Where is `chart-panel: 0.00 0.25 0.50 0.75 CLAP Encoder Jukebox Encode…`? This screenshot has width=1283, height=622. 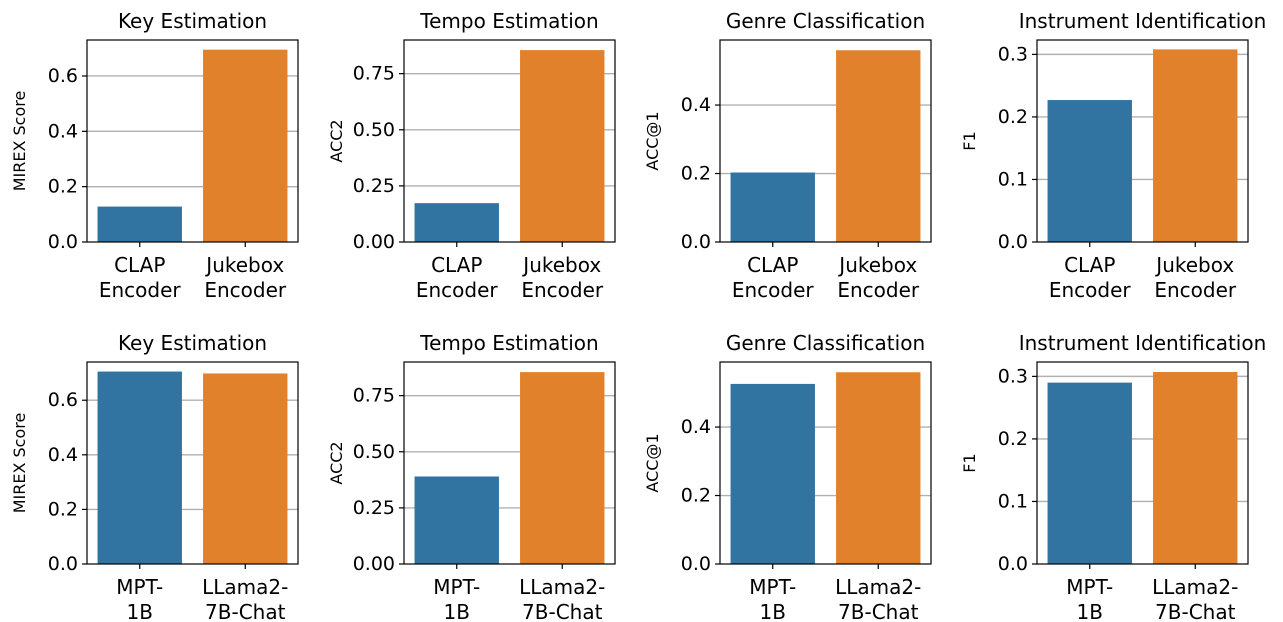
chart-panel: 0.00 0.25 0.50 0.75 CLAP Encoder Jukebox Encode… is located at coordinates (471, 155).